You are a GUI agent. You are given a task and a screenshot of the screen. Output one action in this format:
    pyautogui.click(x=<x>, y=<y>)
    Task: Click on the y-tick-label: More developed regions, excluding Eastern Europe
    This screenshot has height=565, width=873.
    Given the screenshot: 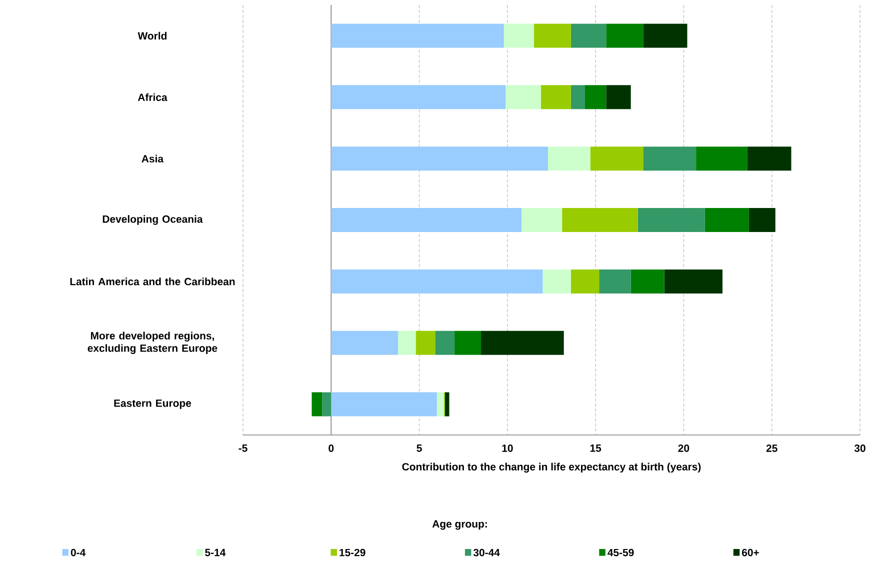 What is the action you would take?
    pyautogui.click(x=153, y=343)
    